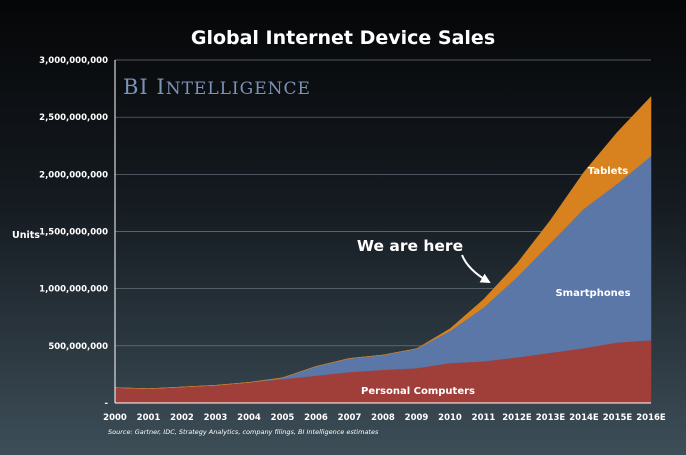 This screenshot has height=455, width=686. What do you see at coordinates (115, 418) in the screenshot?
I see `x-tick-label: 2000` at bounding box center [115, 418].